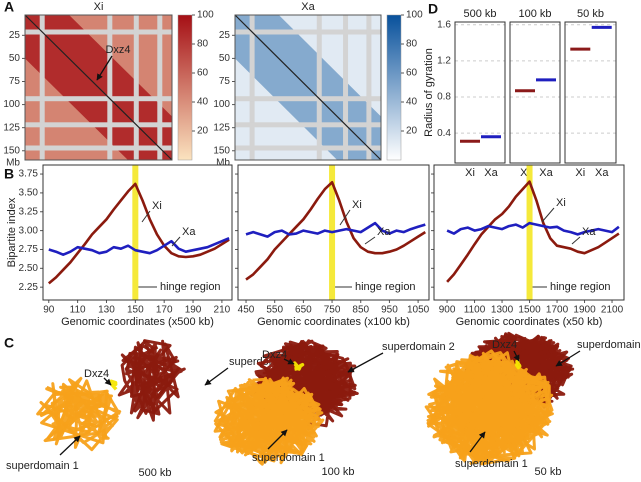 The height and width of the screenshot is (482, 641). Describe the element at coordinates (418, 310) in the screenshot. I see `x-tick-label: 1050` at that location.